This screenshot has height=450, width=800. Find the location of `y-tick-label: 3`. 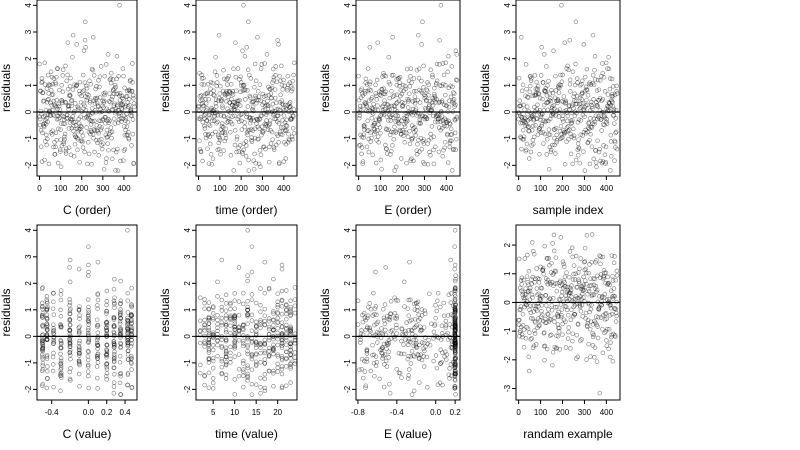

y-tick-label: 3 is located at coordinates (28, 256).